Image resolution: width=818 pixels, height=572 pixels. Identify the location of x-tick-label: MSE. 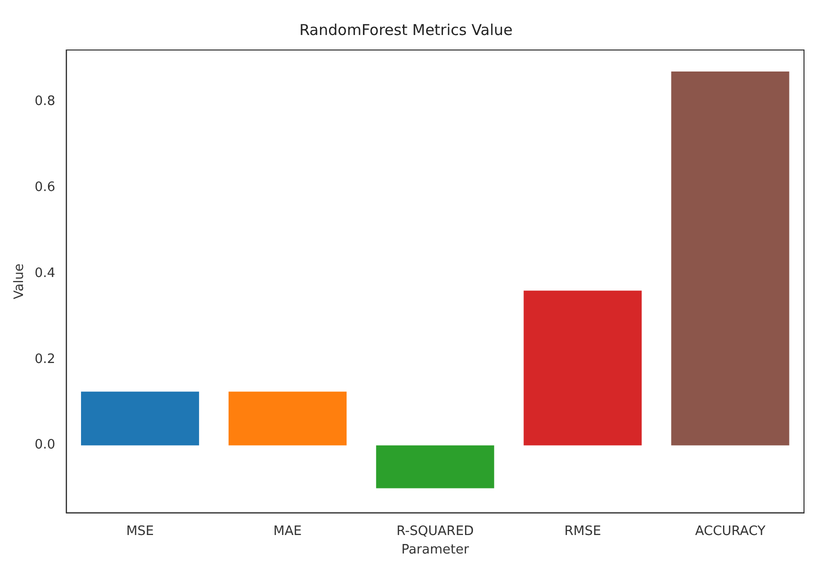
(140, 531).